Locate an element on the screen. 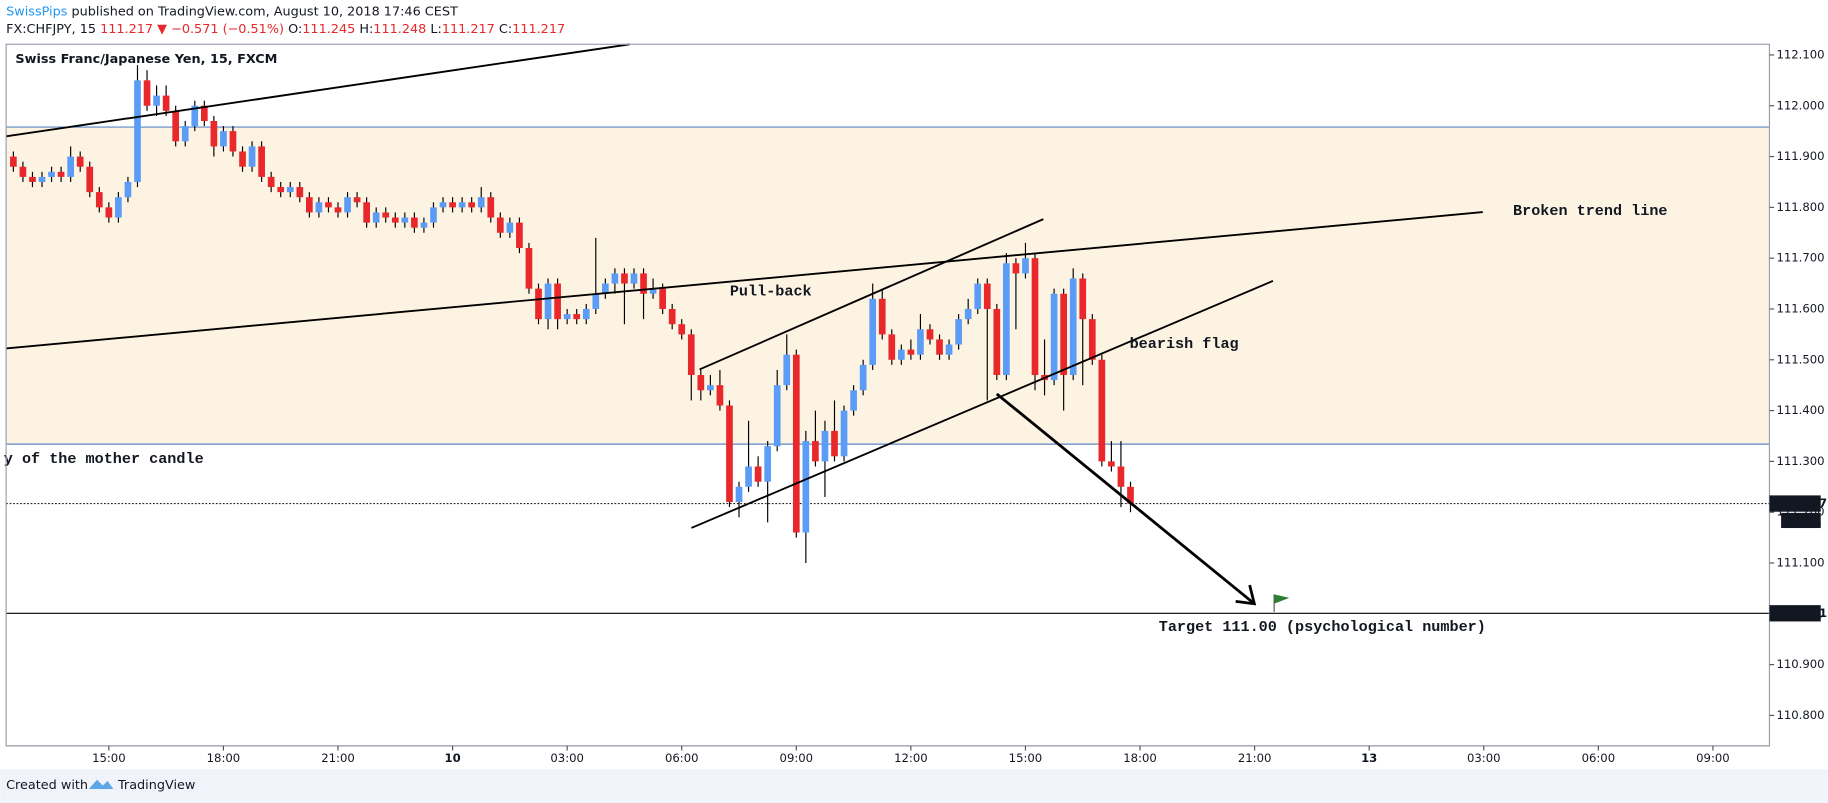  x-tick-label: 09:00 is located at coordinates (797, 758).